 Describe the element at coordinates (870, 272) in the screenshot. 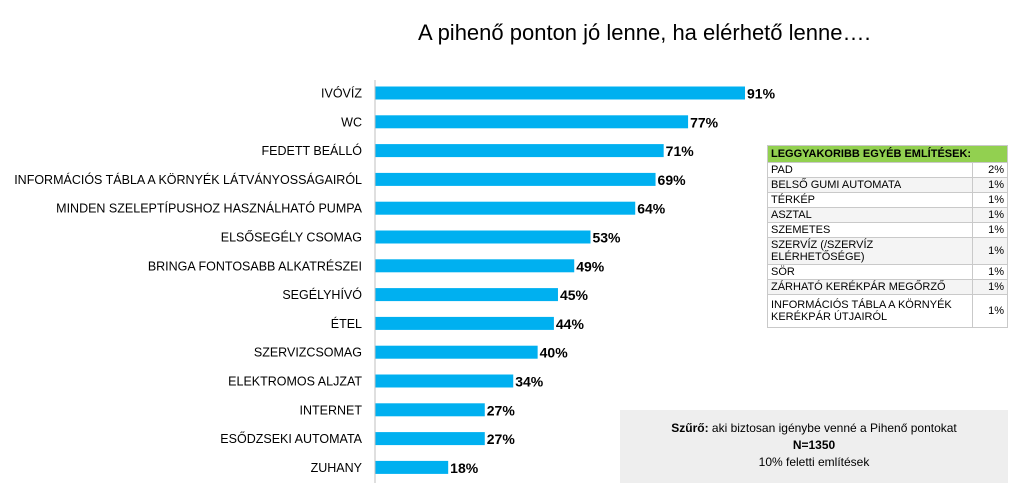

I see `mention-label: SÖR` at that location.